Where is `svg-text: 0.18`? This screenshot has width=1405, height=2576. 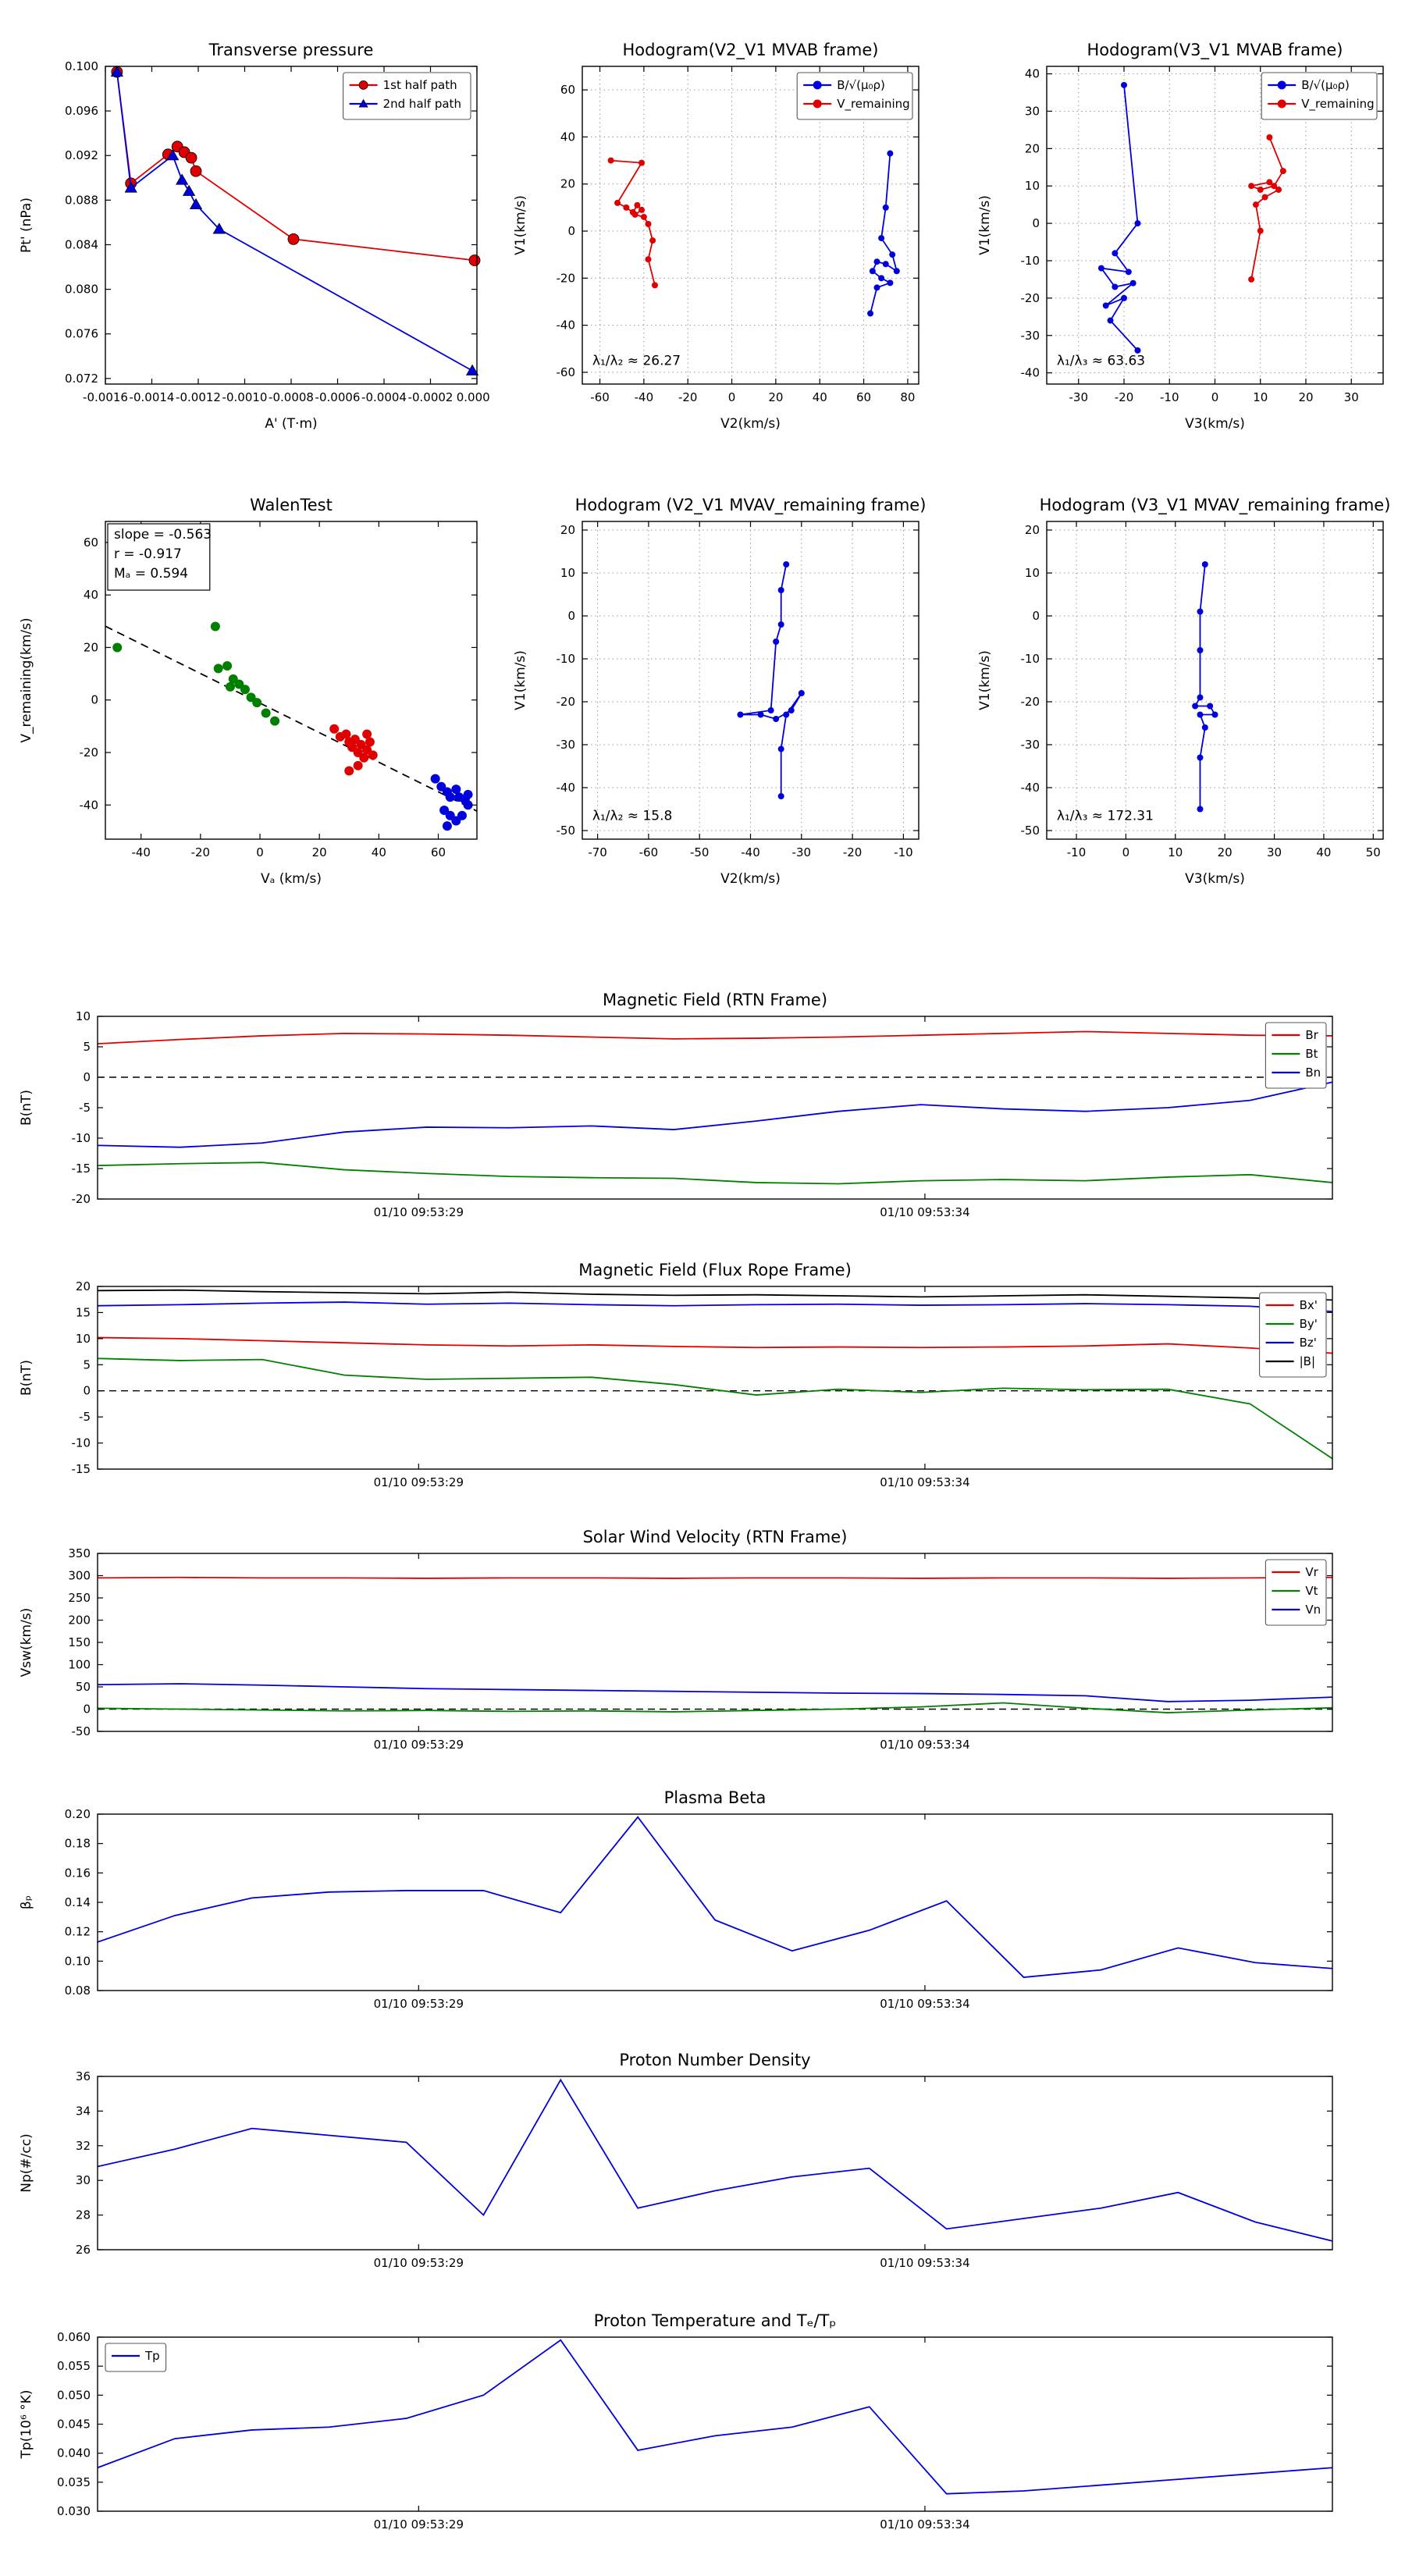 svg-text: 0.18 is located at coordinates (78, 1844).